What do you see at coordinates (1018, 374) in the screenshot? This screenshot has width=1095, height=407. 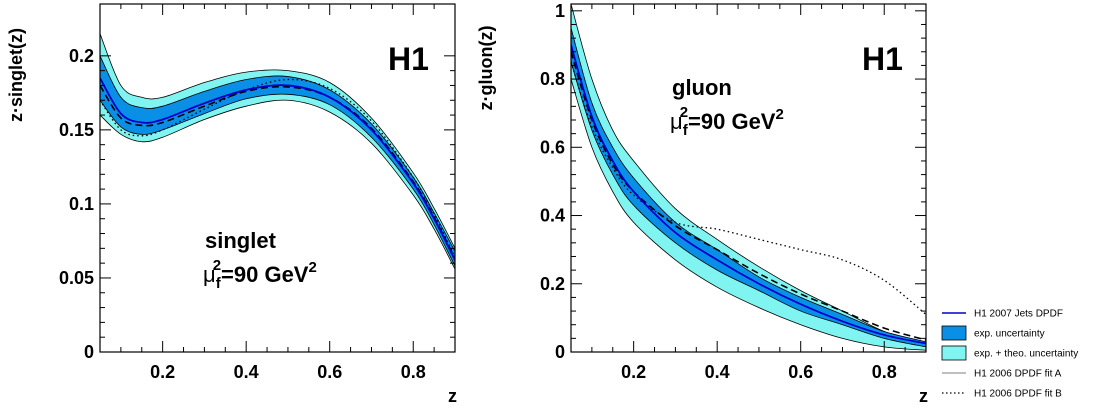 I see `legend-label: H1 2006 DPDF fit A` at bounding box center [1018, 374].